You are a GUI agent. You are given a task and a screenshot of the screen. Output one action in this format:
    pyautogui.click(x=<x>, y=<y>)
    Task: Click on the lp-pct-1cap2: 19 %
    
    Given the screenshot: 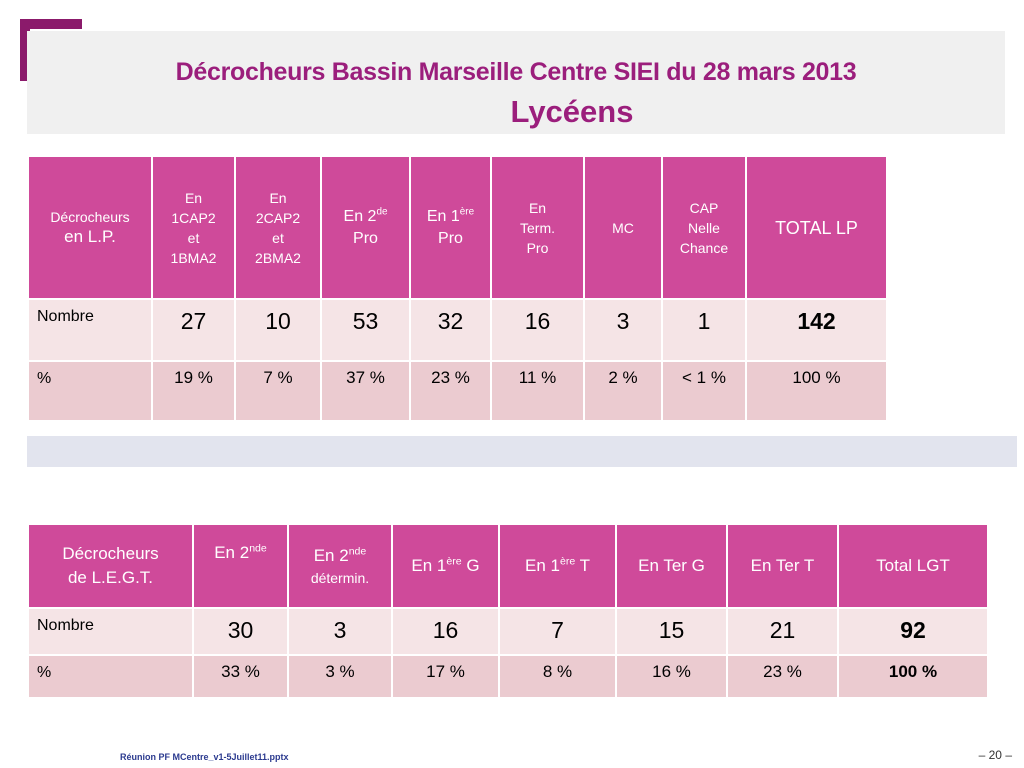 What is the action you would take?
    pyautogui.click(x=193, y=391)
    